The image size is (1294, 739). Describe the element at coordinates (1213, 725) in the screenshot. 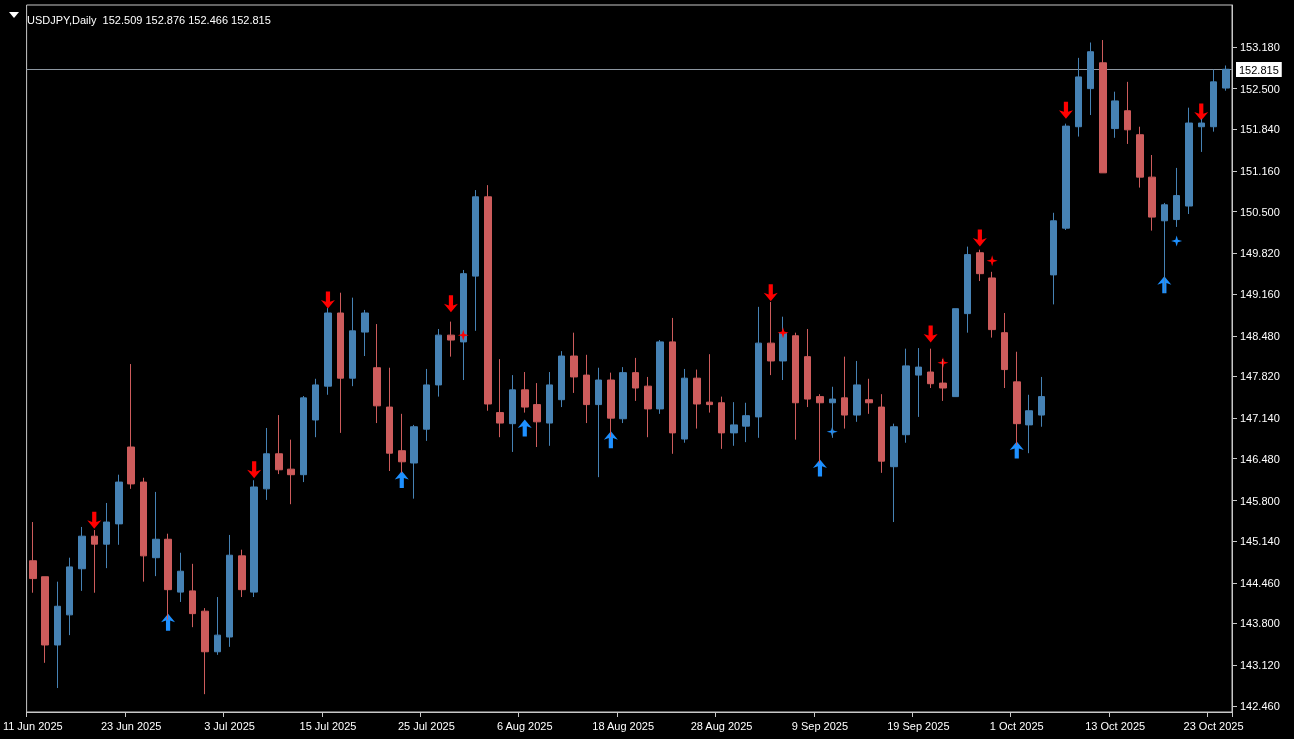

I see `x-tick-label: 23 Oct 2025` at that location.